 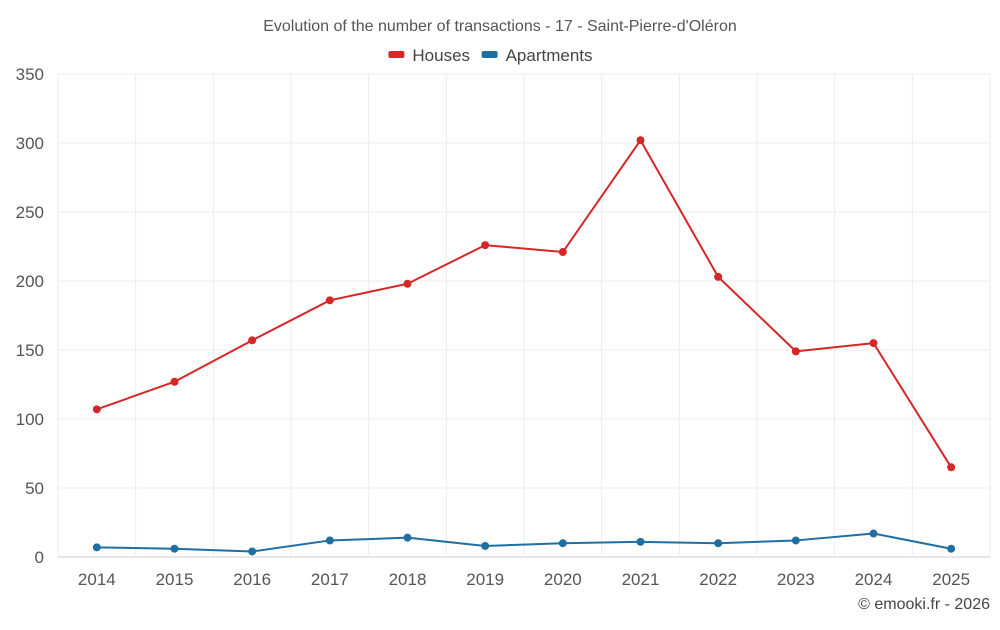 I want to click on y-tick-label: 150, so click(x=30, y=350).